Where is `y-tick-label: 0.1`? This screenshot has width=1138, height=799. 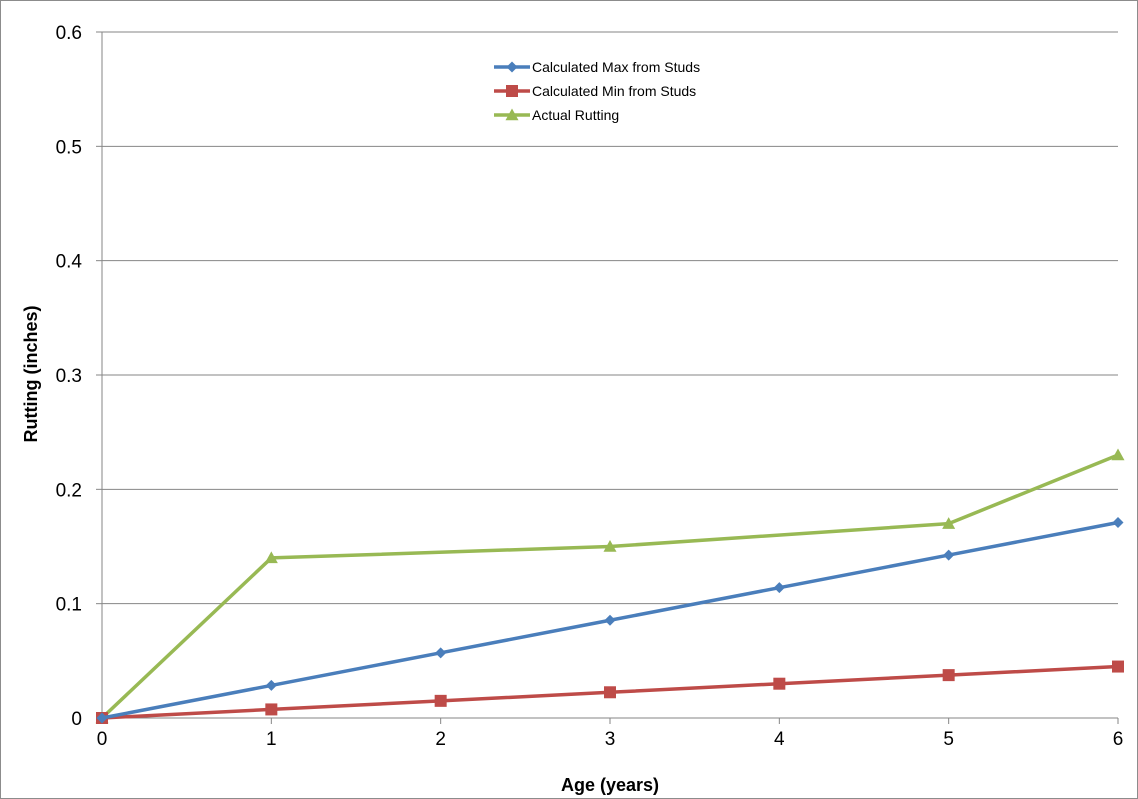 y-tick-label: 0.1 is located at coordinates (69, 605).